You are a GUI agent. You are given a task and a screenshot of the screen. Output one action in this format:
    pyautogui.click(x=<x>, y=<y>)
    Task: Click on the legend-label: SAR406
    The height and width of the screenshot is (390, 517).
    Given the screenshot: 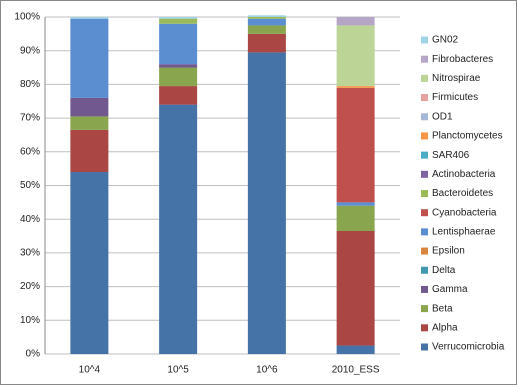 What is the action you would take?
    pyautogui.click(x=451, y=155)
    